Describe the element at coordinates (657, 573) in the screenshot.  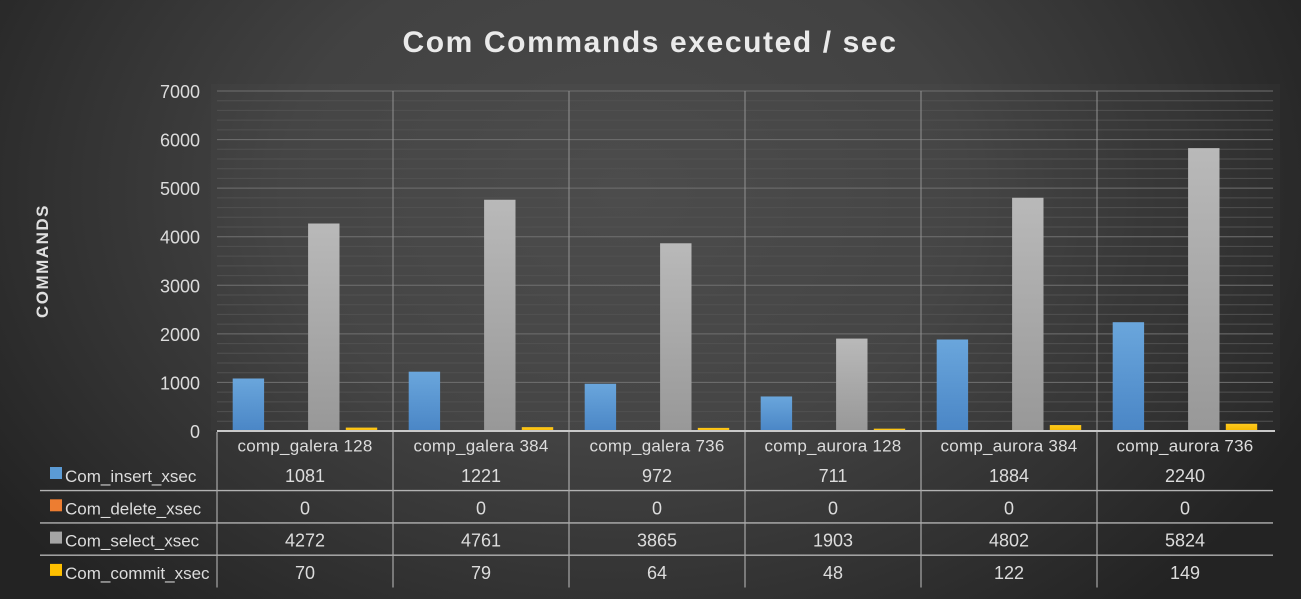
I see `svg-text: 64` at that location.